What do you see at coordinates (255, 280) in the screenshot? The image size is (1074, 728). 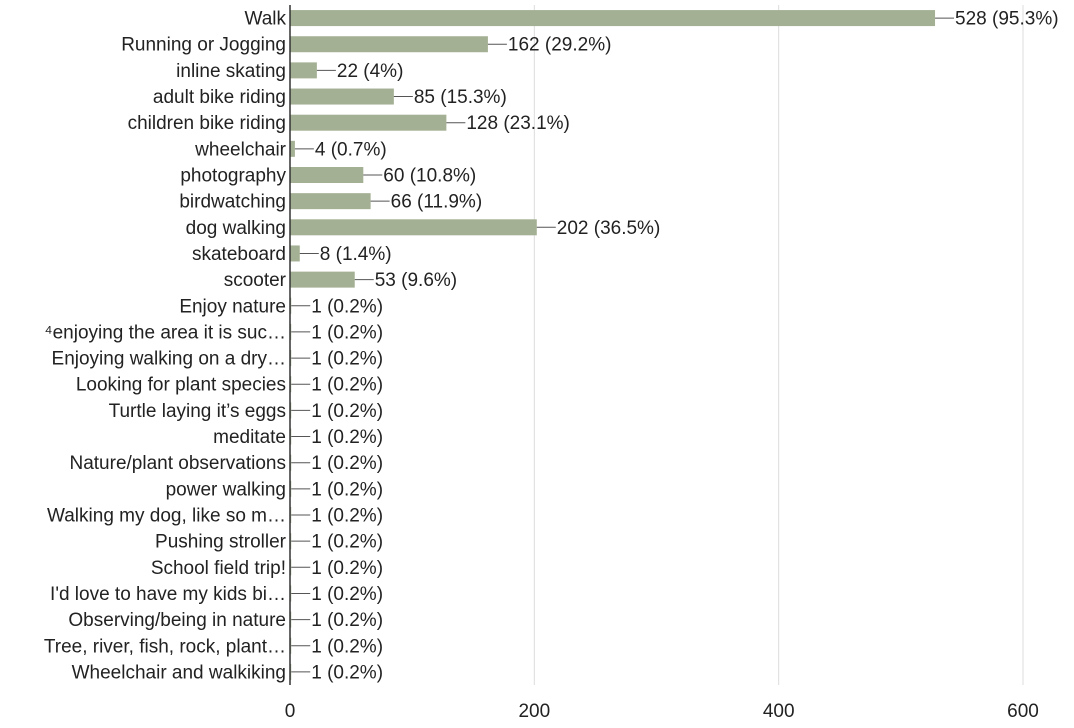 I see `category-label: scooter` at bounding box center [255, 280].